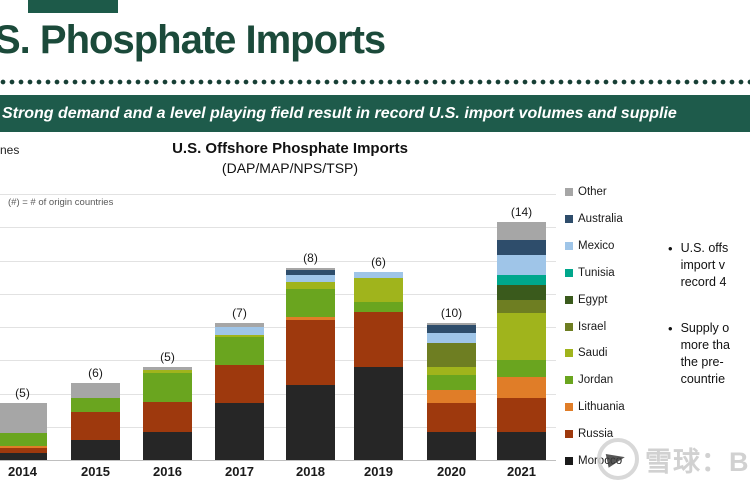 The height and width of the screenshot is (500, 750). Describe the element at coordinates (451, 417) in the screenshot. I see `bar-segment-russia-2020` at that location.